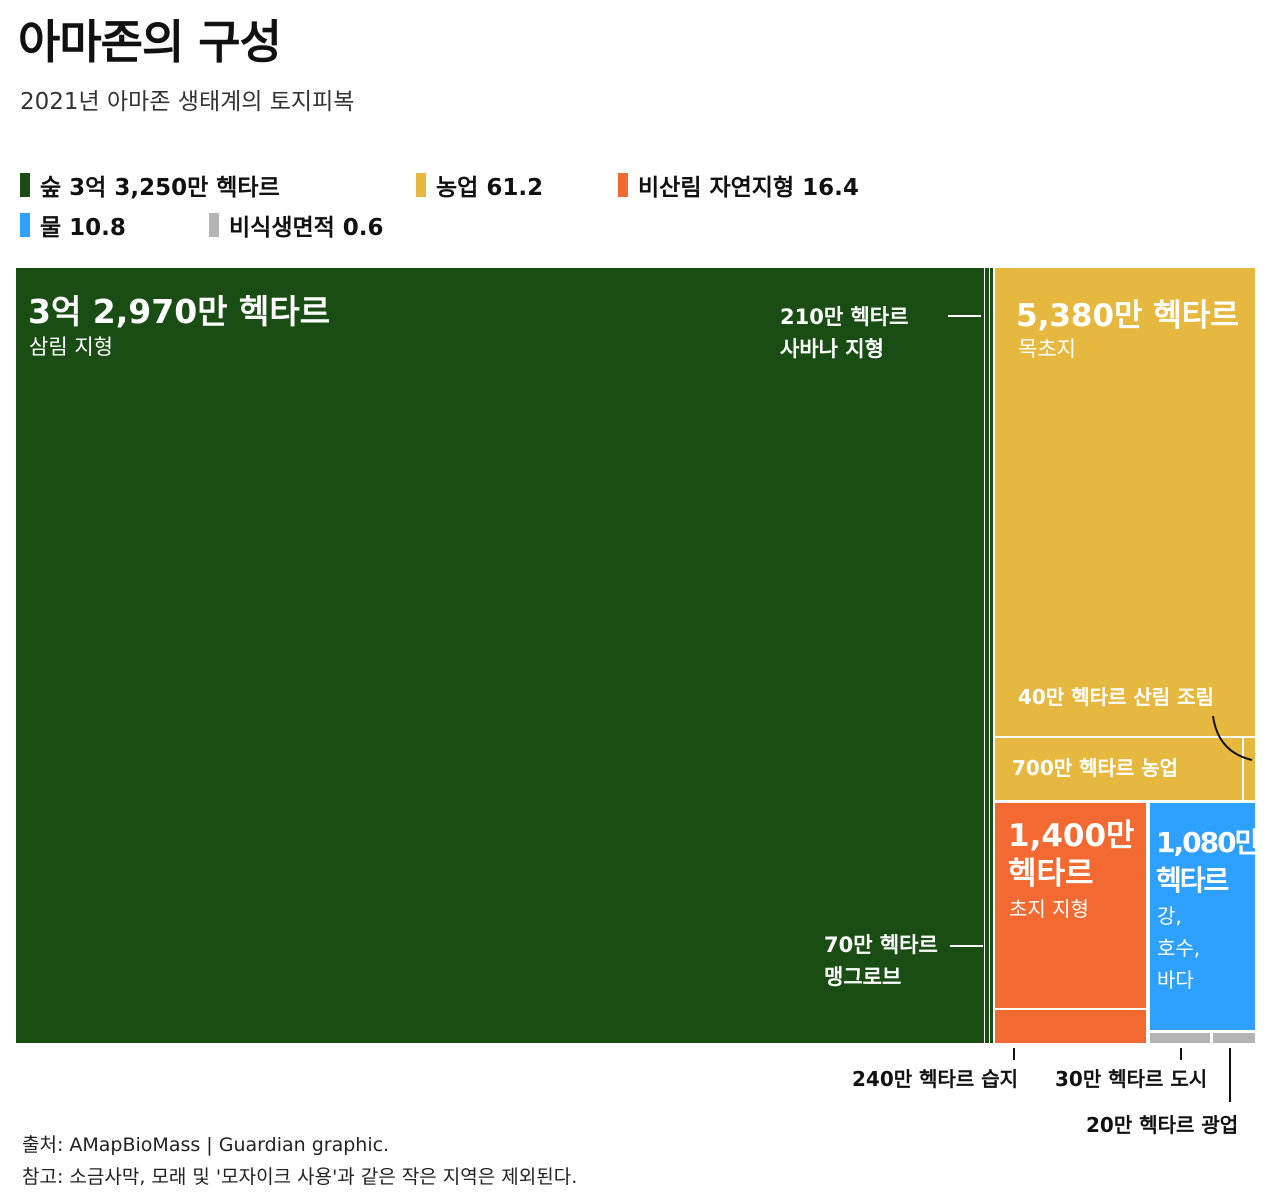 This screenshot has width=1268, height=1196. What do you see at coordinates (832, 349) in the screenshot?
I see `savanna-label: 사바나 지형` at bounding box center [832, 349].